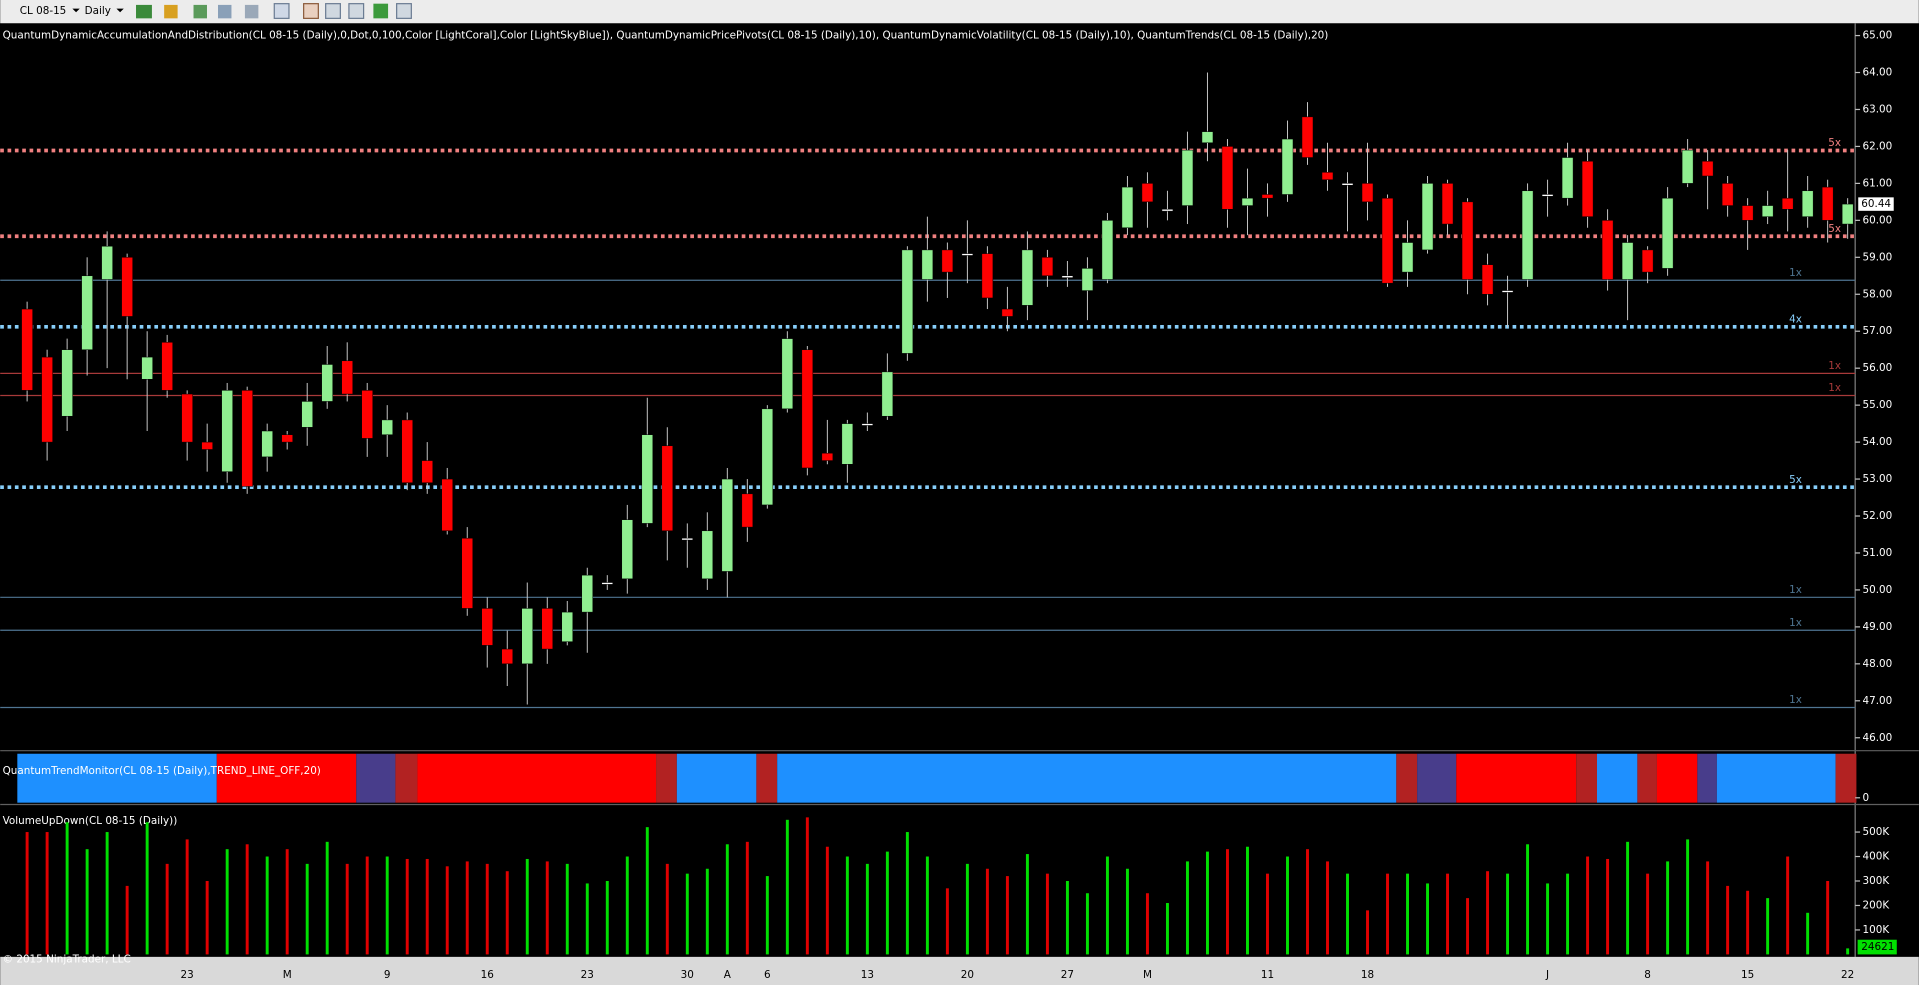  I want to click on x-tick-label: 30, so click(687, 975).